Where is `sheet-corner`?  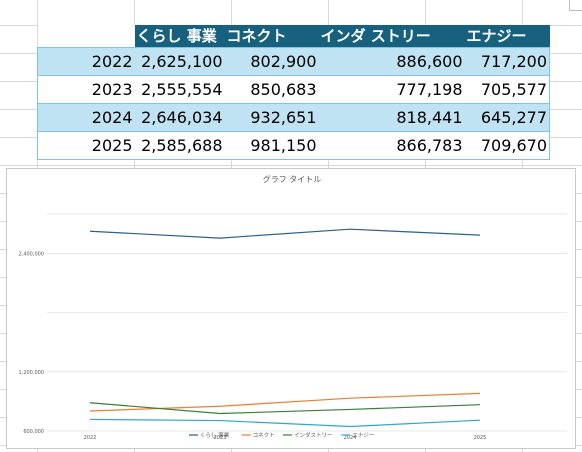
sheet-corner is located at coordinates (575, 5).